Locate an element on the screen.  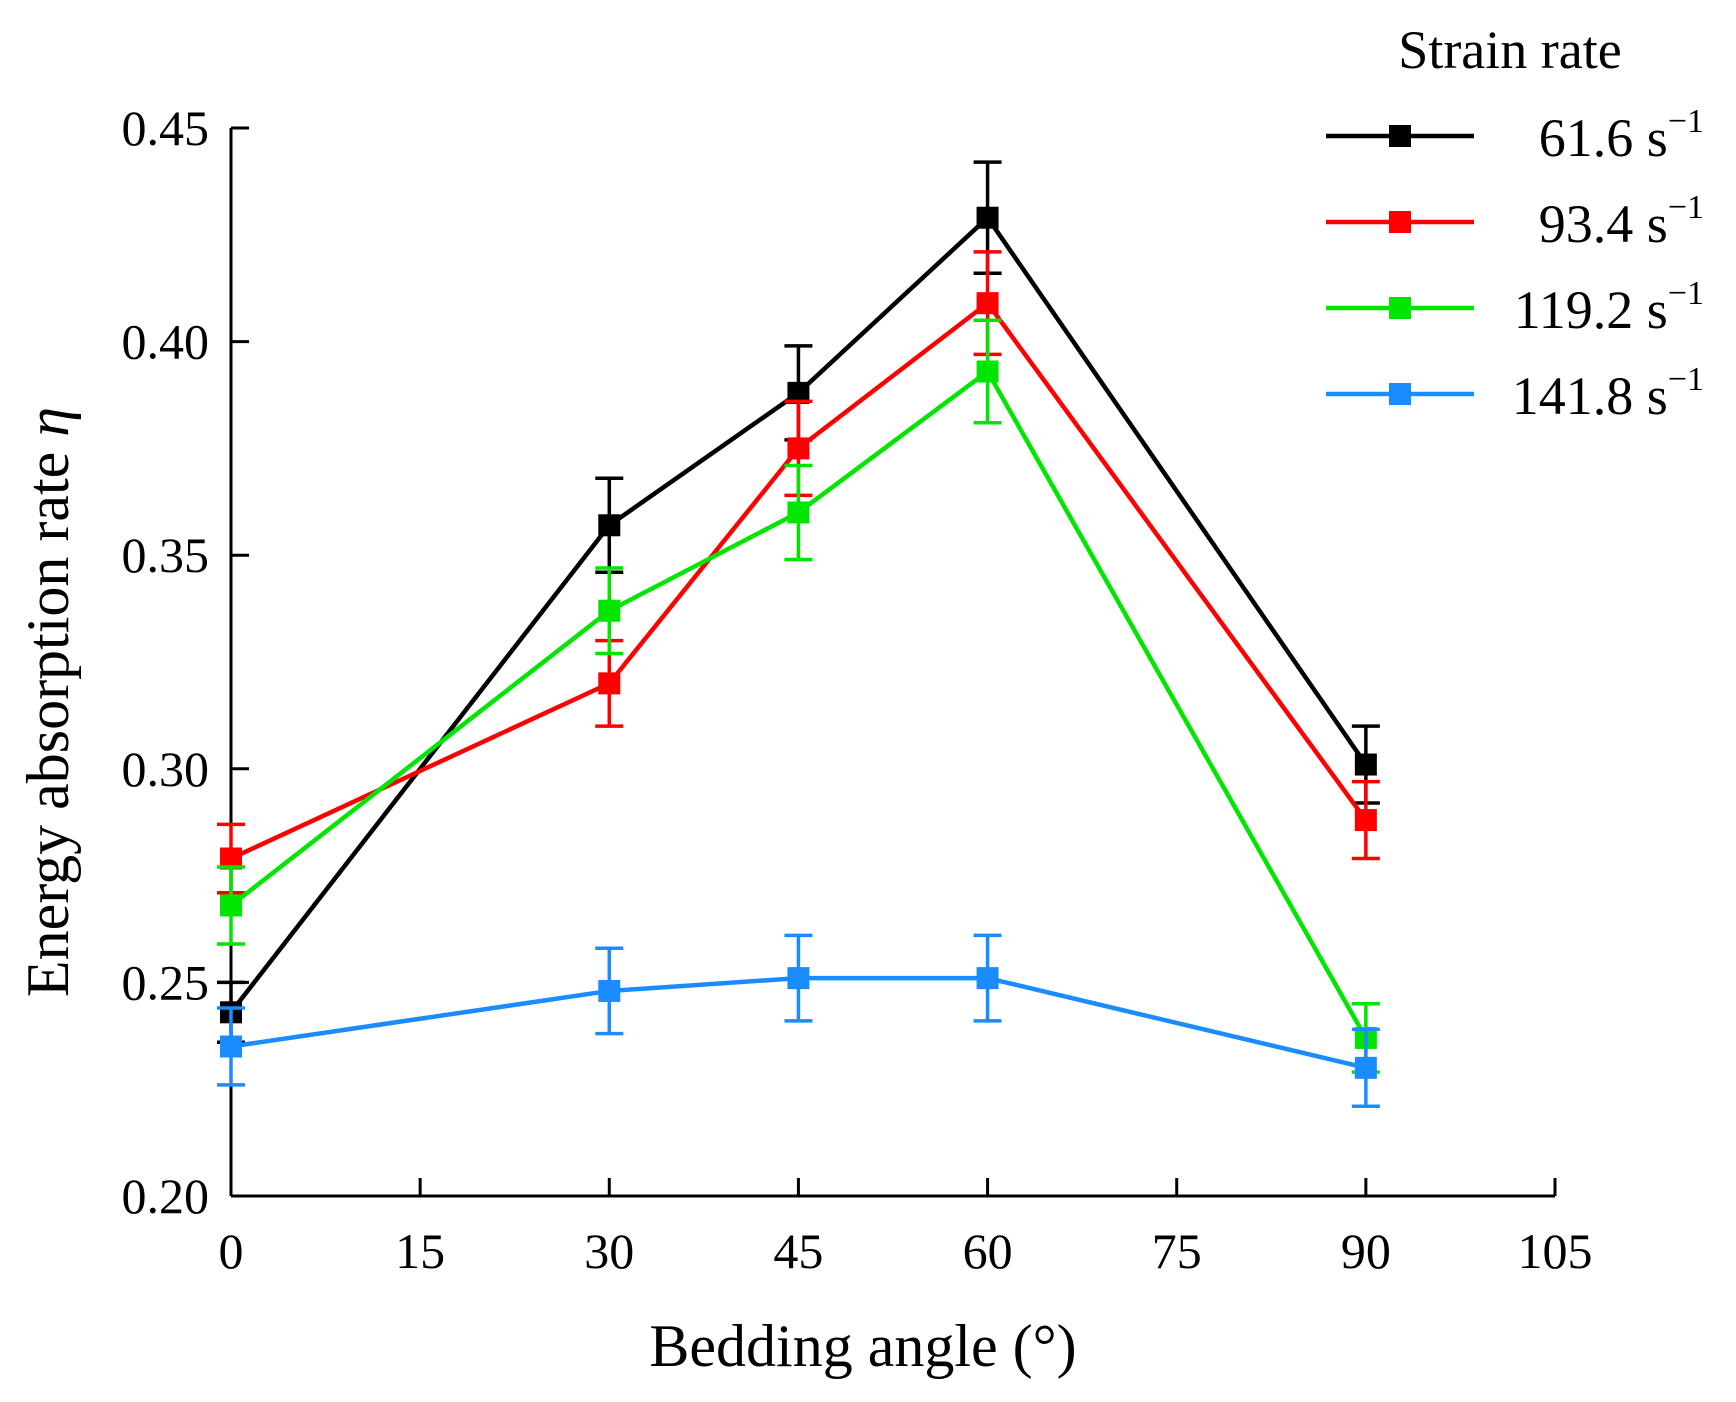
legend-label: 119.2 s−1 is located at coordinates (1609, 307).